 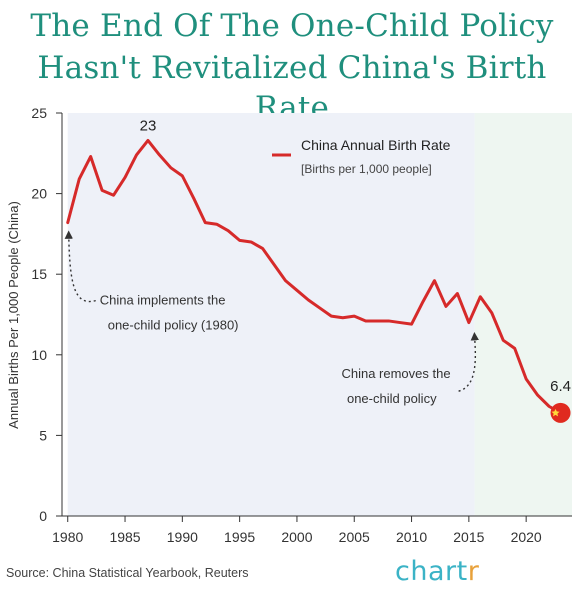 I want to click on legend-label: China Annual Birth Rate, so click(x=376, y=145).